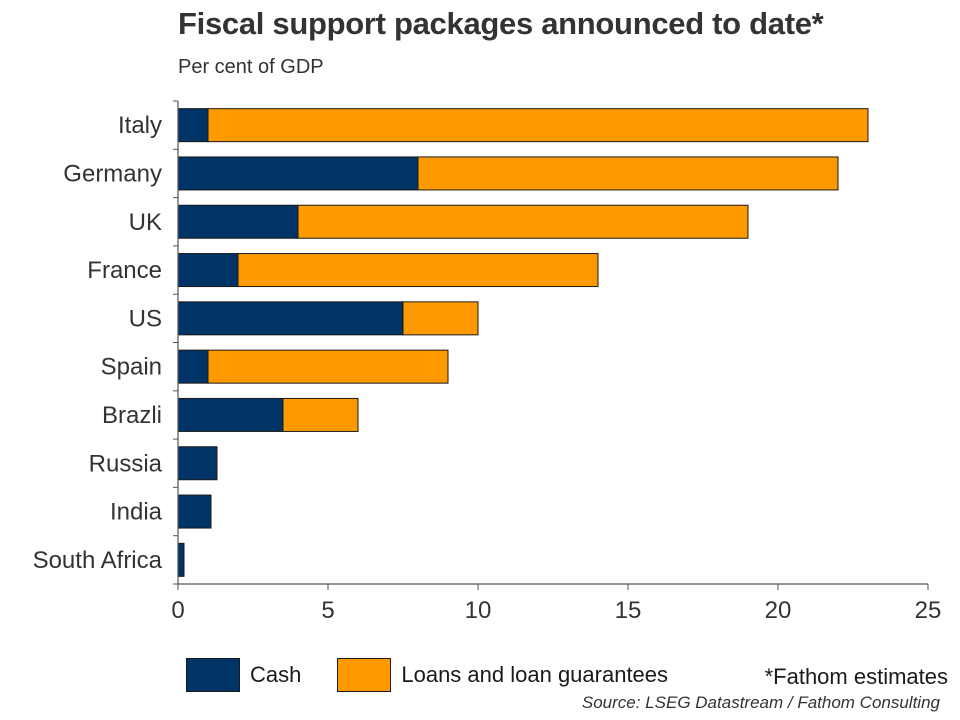  Describe the element at coordinates (213, 675) in the screenshot. I see `legend-swatch-cash` at that location.